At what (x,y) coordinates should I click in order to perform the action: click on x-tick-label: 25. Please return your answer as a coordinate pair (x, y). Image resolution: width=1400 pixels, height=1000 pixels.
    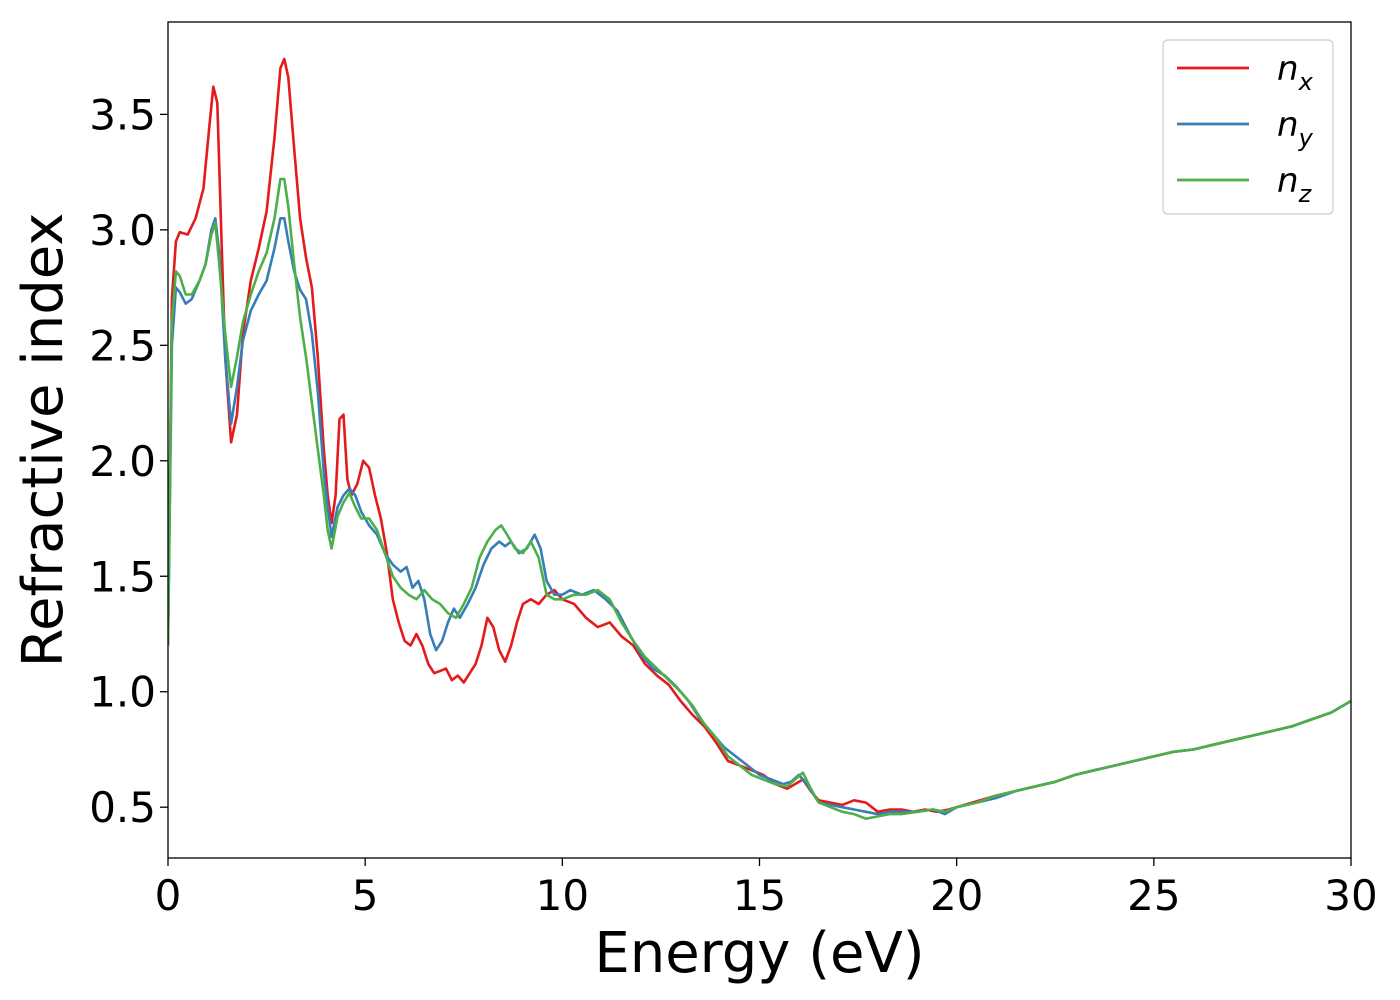
    Looking at the image, I should click on (1153, 895).